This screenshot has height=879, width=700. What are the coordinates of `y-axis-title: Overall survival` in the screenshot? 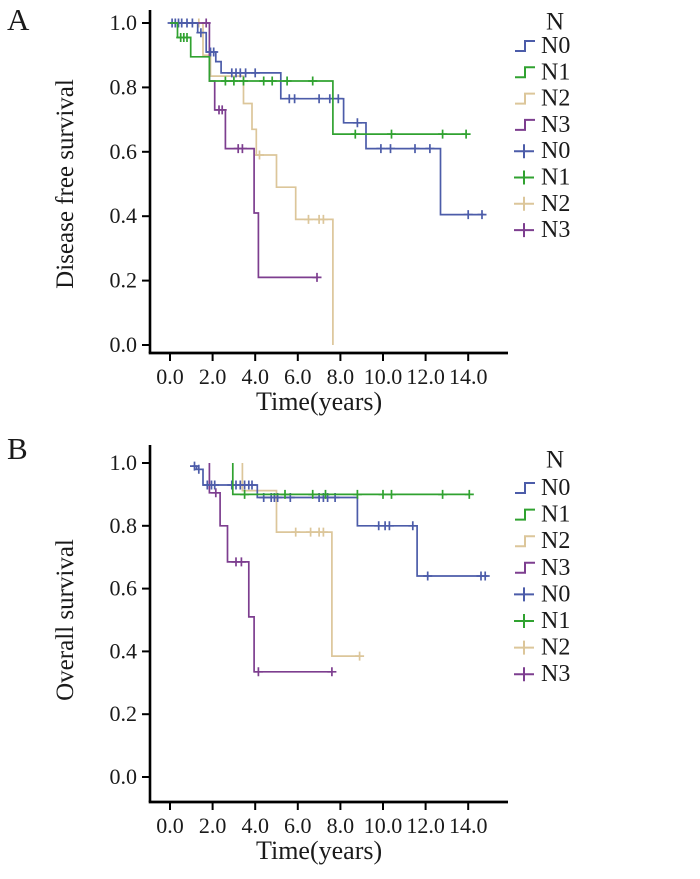 It's located at (65, 620).